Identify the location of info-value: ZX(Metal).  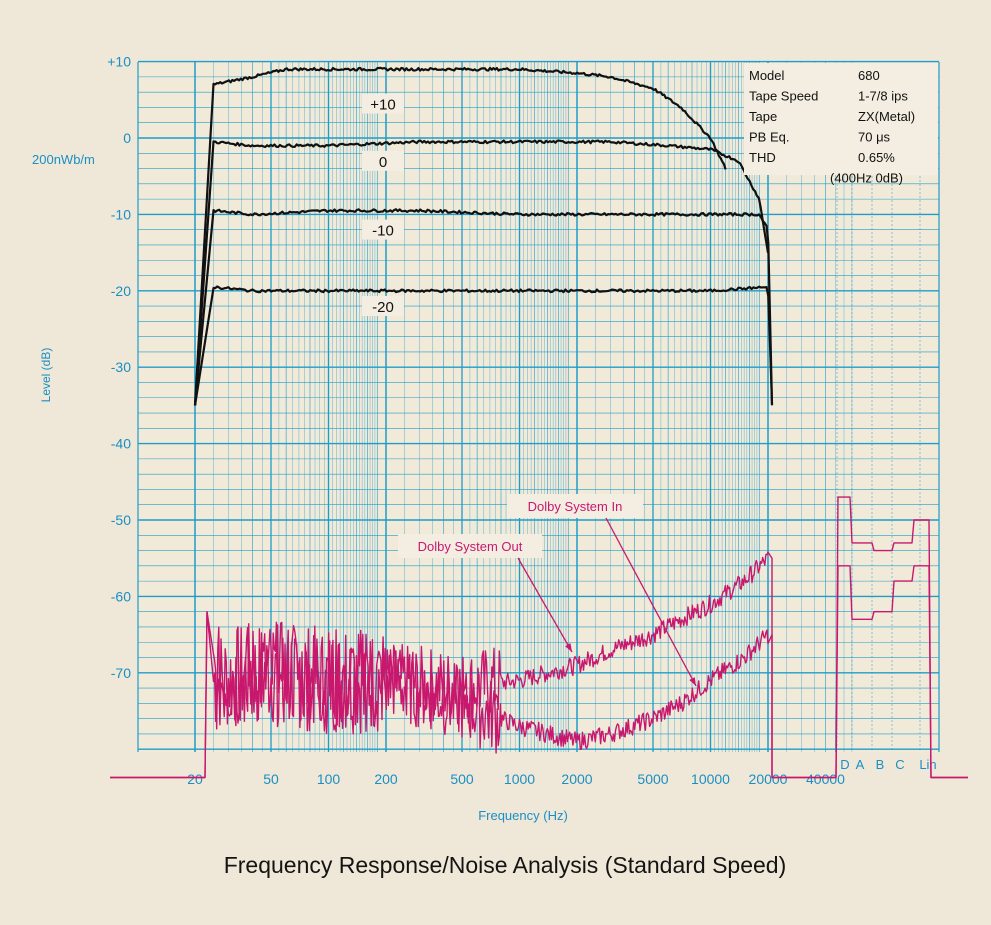
(886, 116).